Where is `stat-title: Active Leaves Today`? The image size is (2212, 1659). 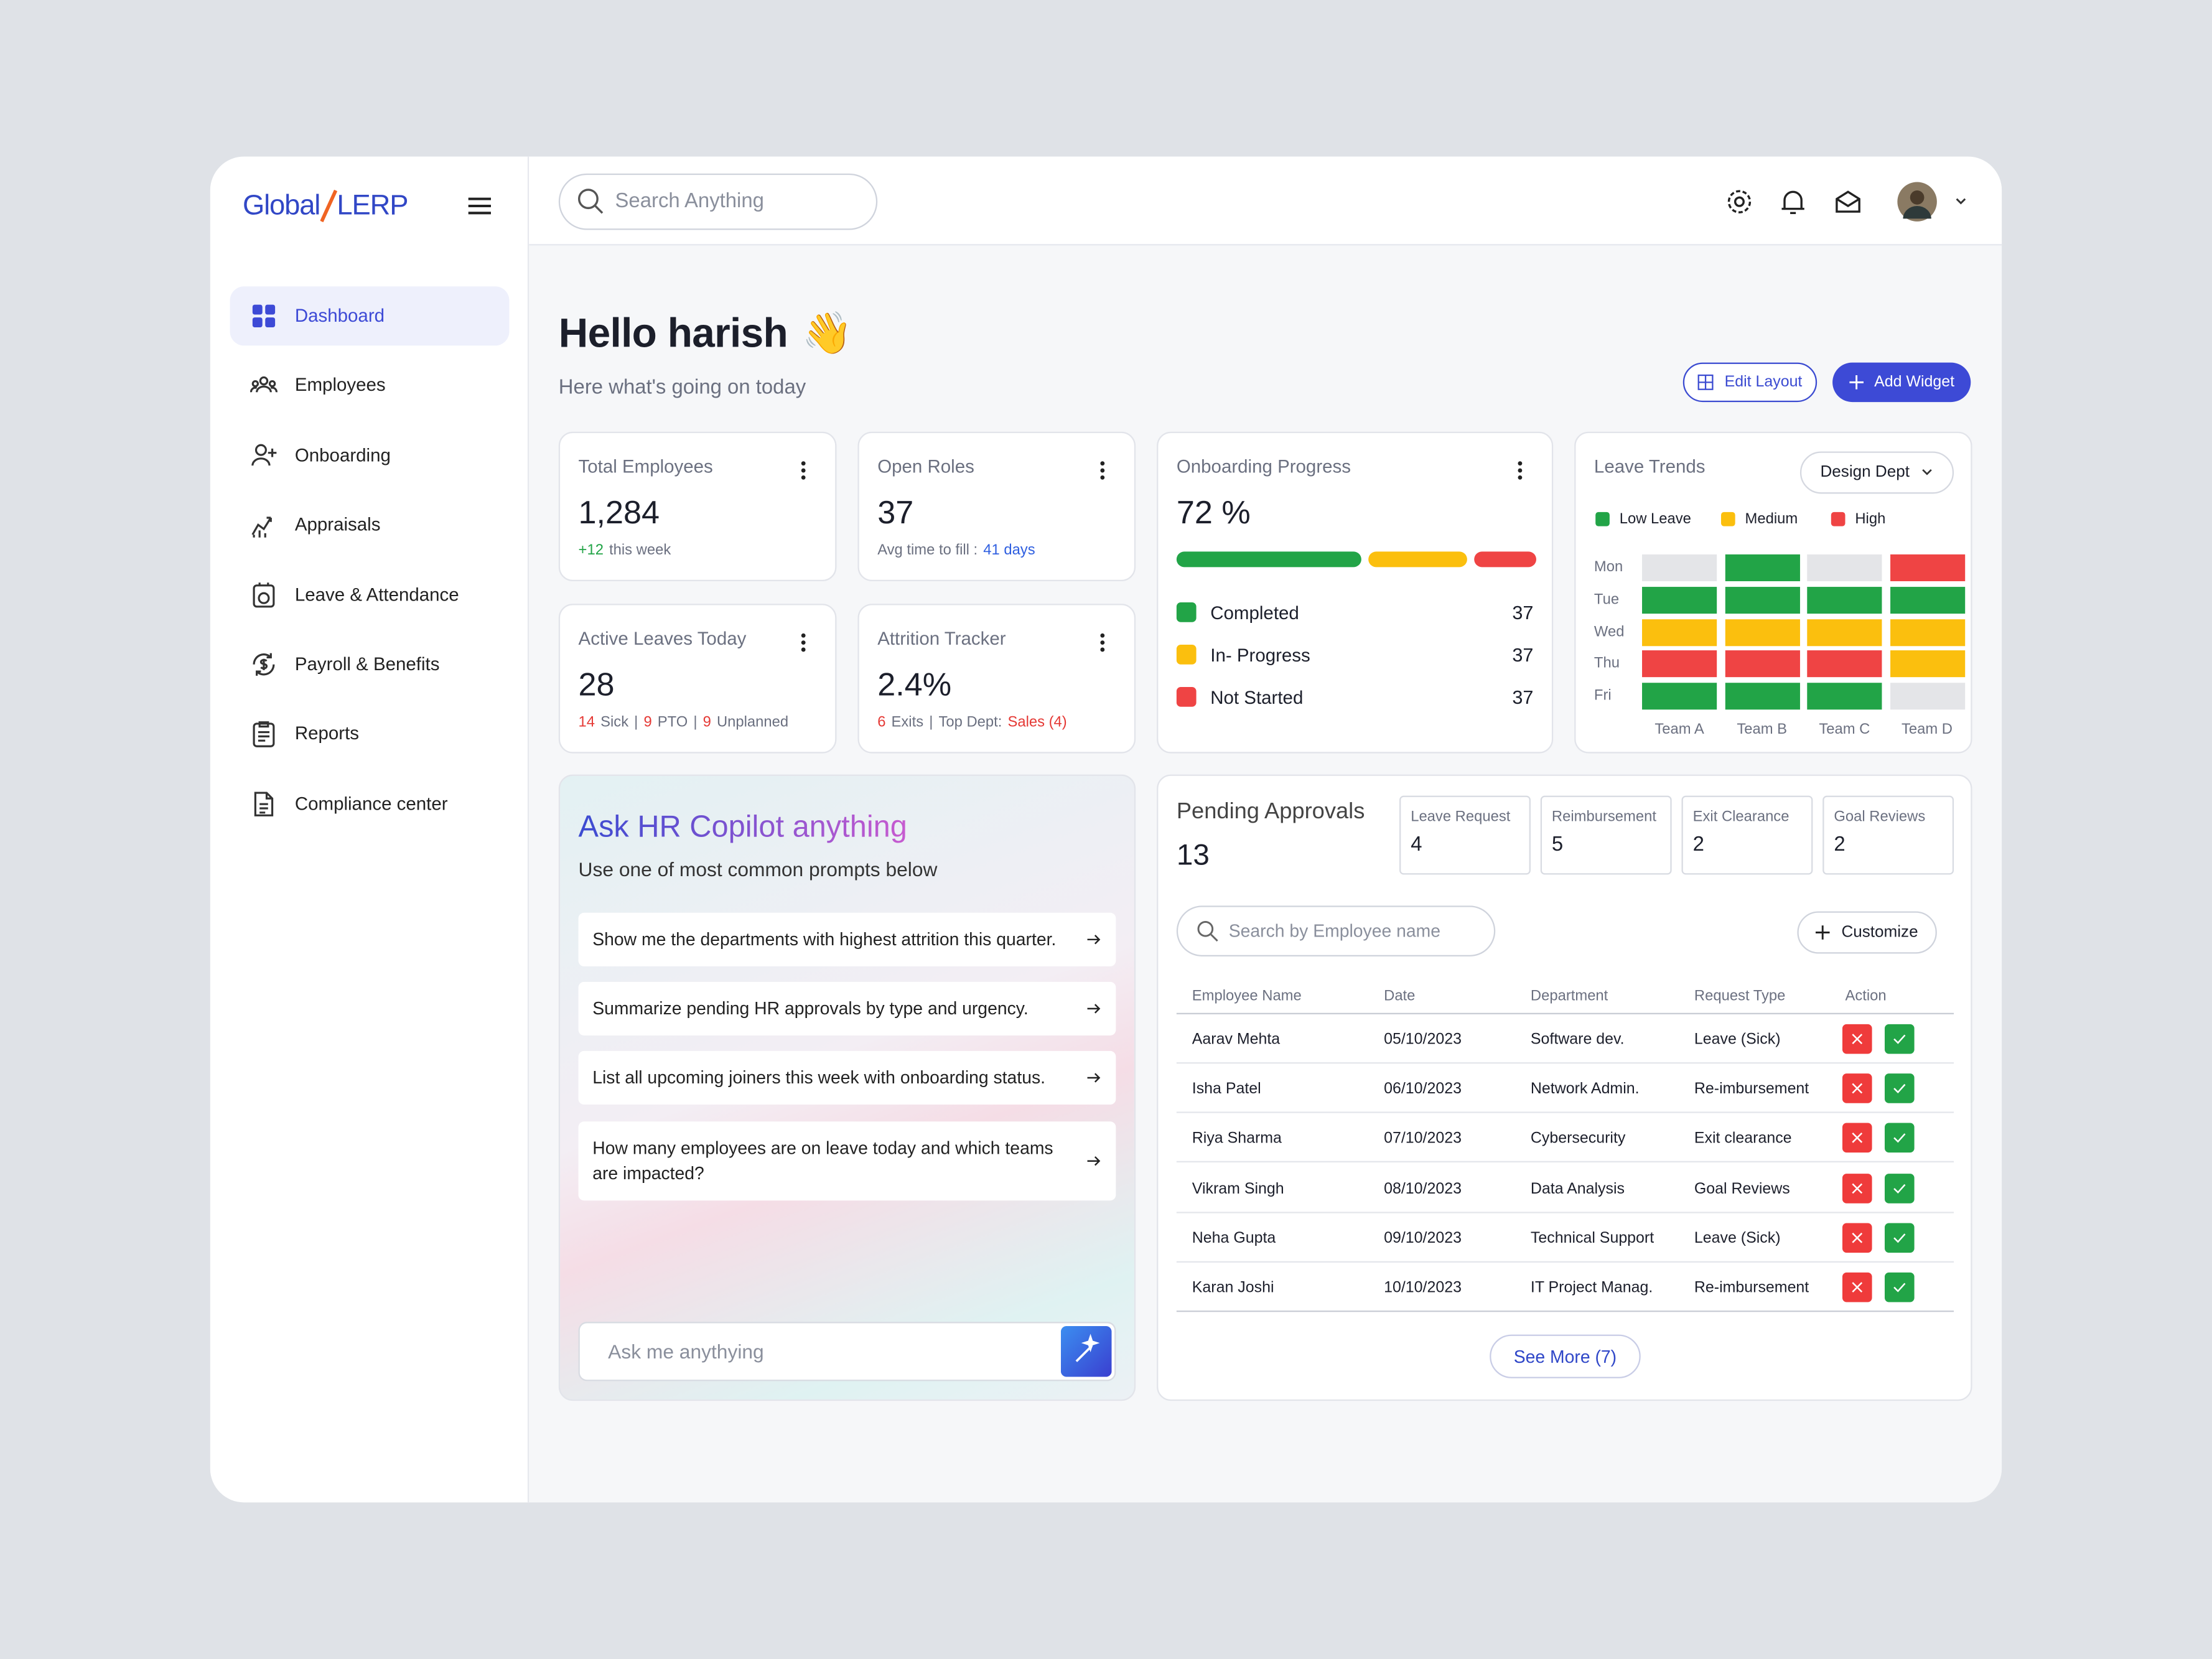 stat-title: Active Leaves Today is located at coordinates (662, 638).